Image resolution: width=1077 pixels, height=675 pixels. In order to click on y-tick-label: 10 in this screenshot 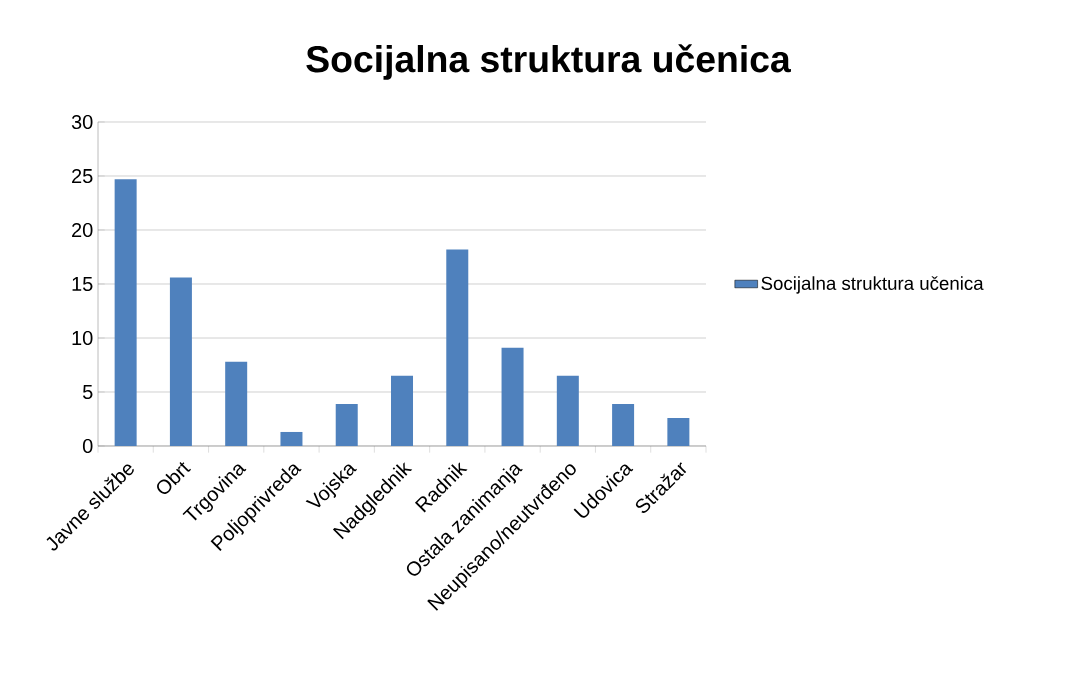, I will do `click(82, 338)`.